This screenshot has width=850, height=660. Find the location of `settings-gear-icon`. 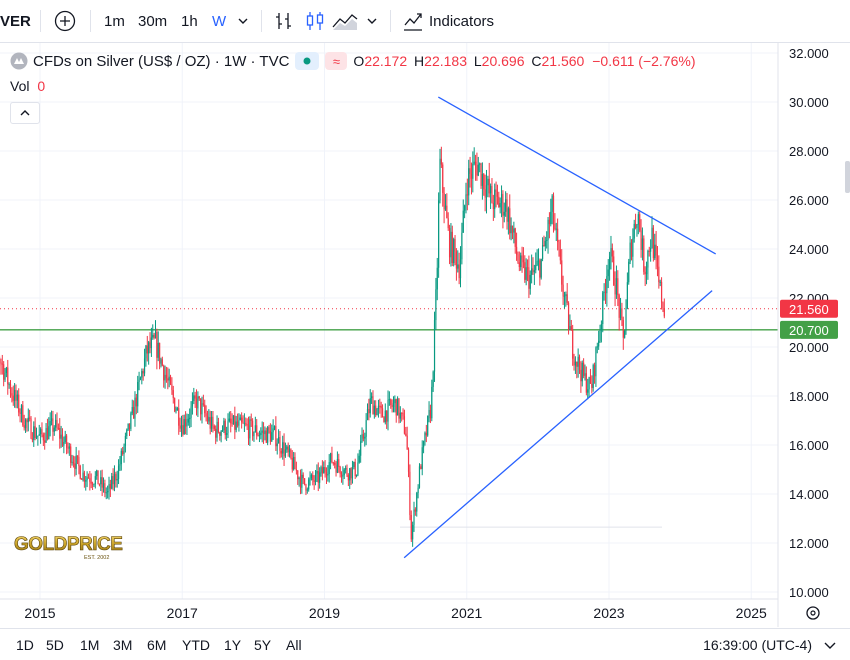

settings-gear-icon is located at coordinates (813, 613).